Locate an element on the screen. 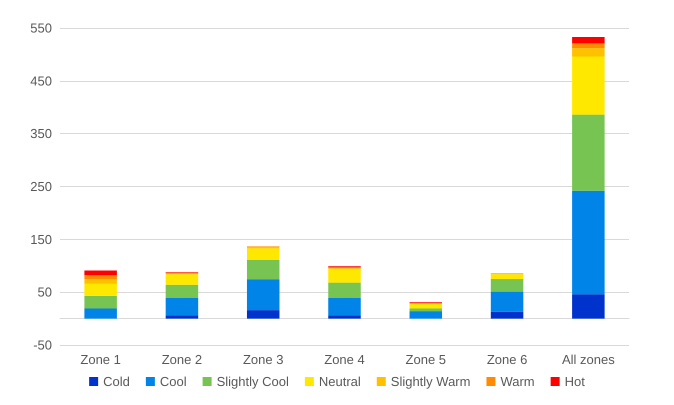 The image size is (674, 405). legend-label: Slightly Warm is located at coordinates (430, 381).